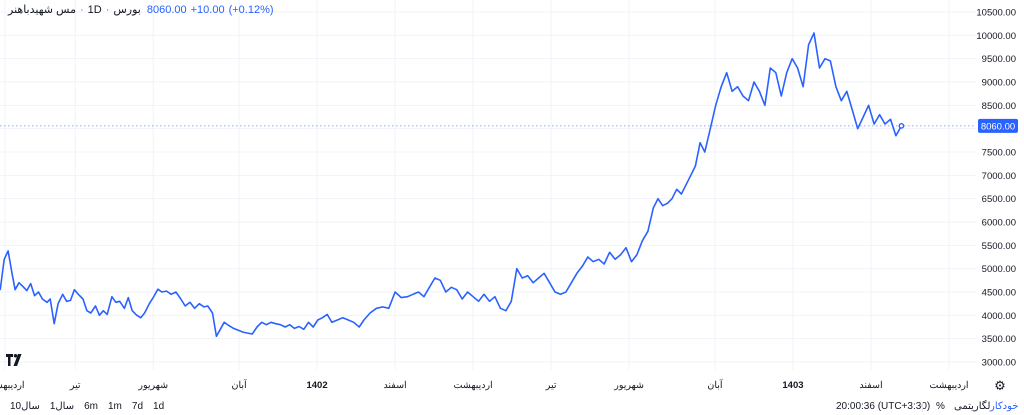  What do you see at coordinates (94, 10) in the screenshot?
I see `interval-label: 1D` at bounding box center [94, 10].